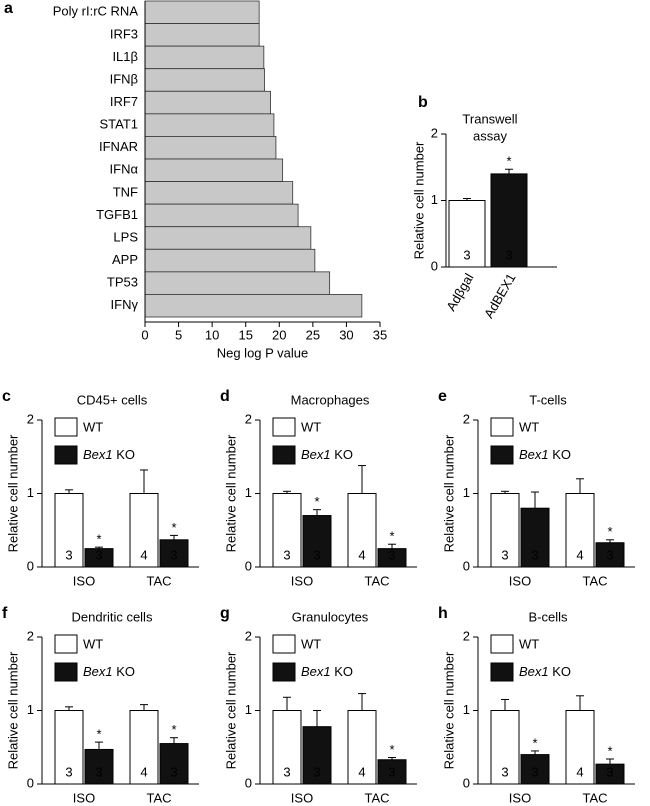  I want to click on category-label: APP, so click(125, 259).